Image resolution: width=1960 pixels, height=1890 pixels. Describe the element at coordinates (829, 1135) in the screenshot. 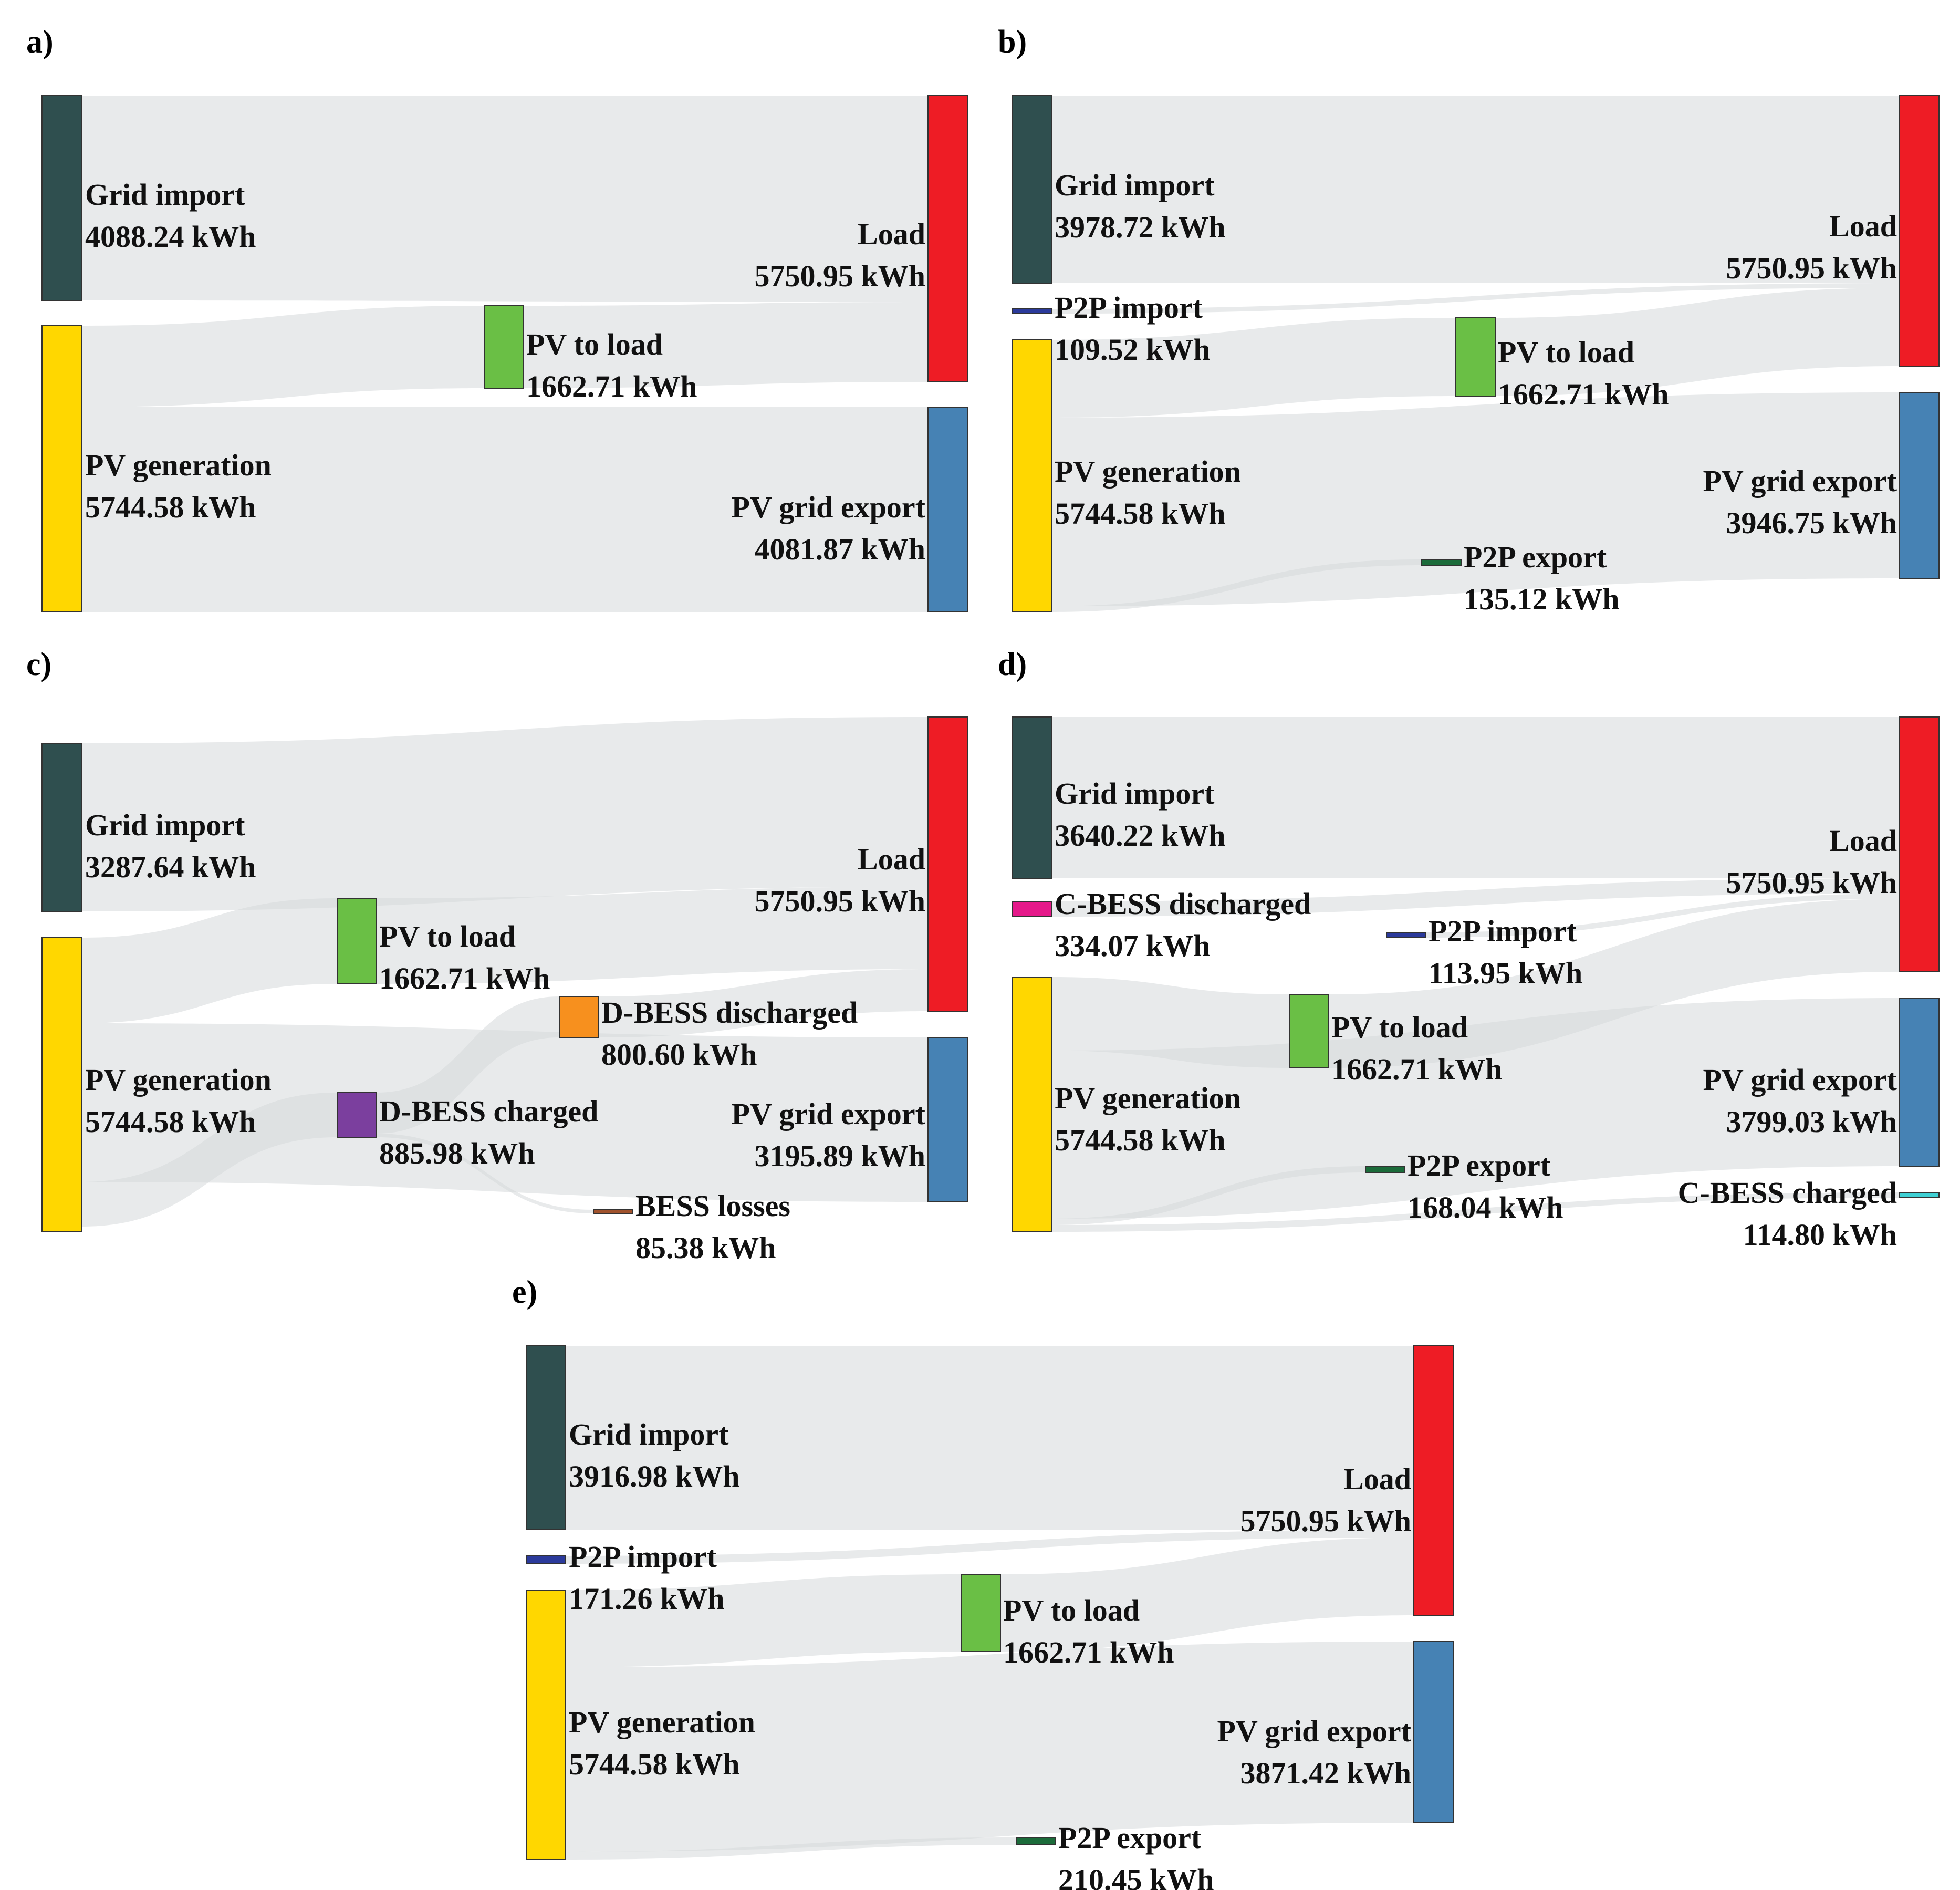

I see `node-label-export: PV grid export 3195.89 kWh` at that location.